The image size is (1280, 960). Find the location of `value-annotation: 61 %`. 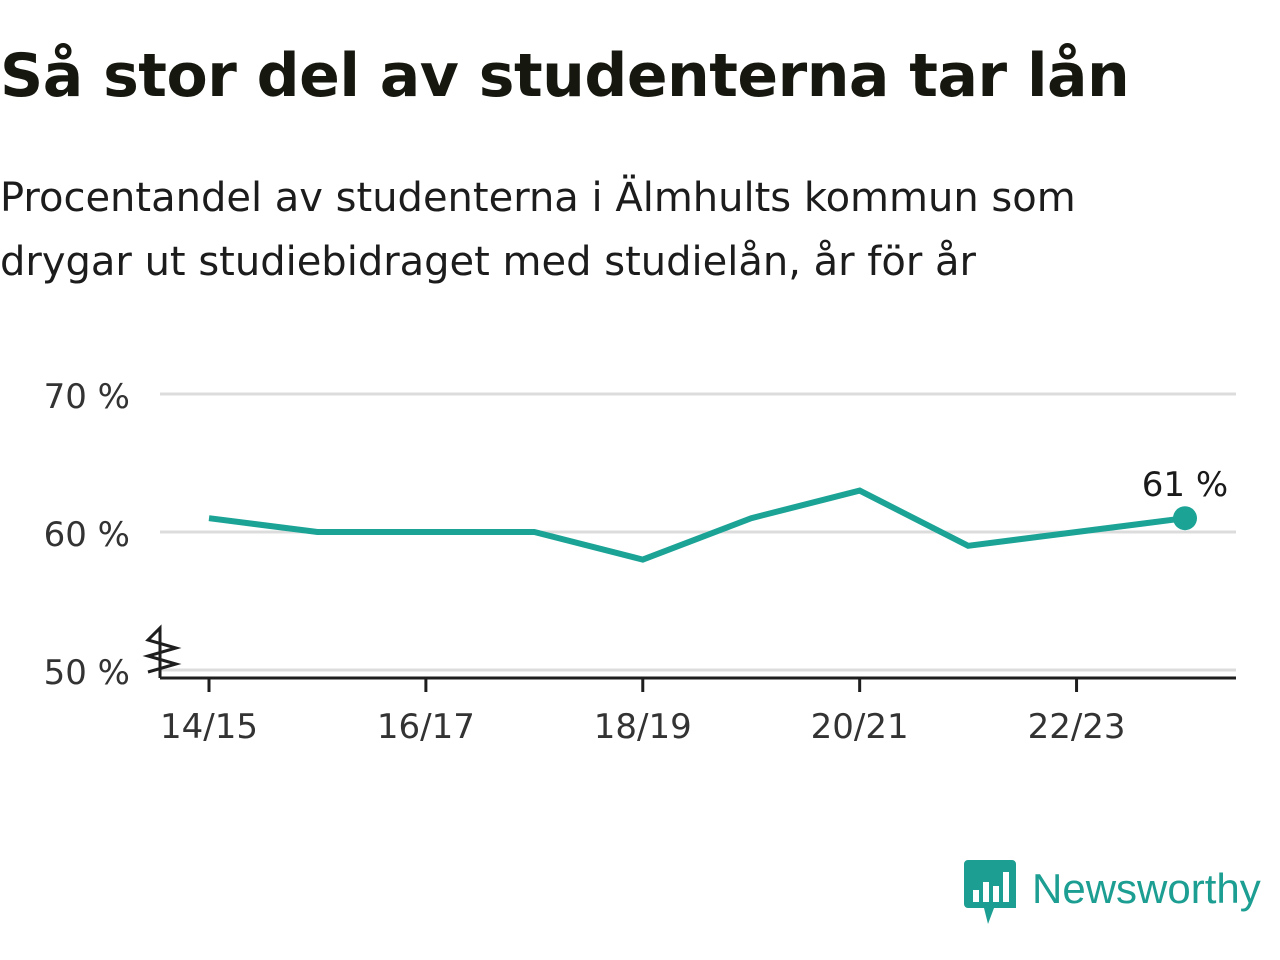

value-annotation: 61 % is located at coordinates (1185, 485).